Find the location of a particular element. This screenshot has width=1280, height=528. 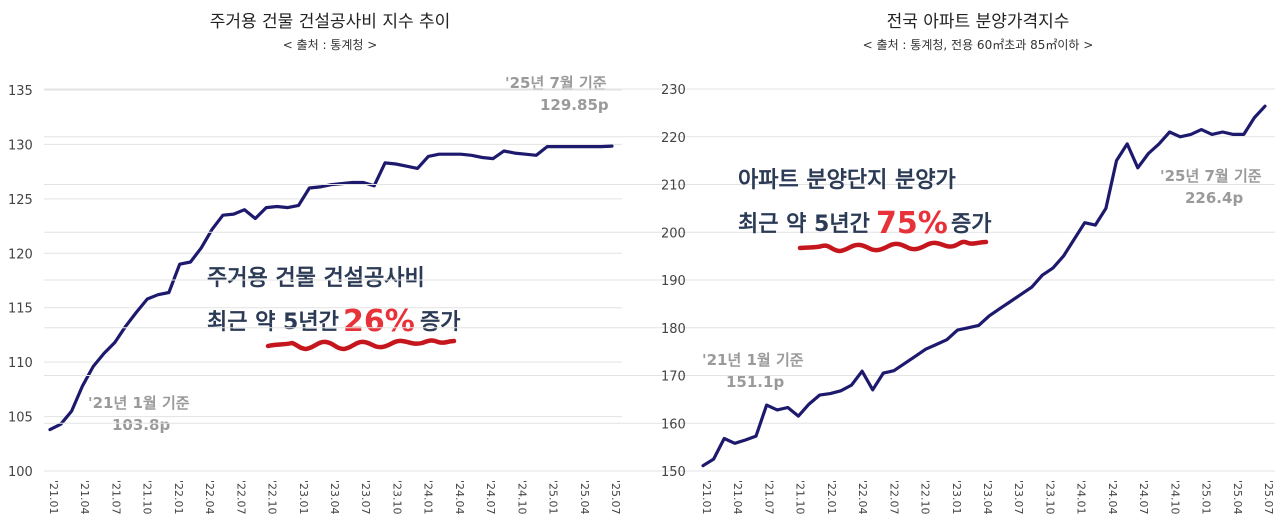

y-tick-label: 230 is located at coordinates (673, 90).